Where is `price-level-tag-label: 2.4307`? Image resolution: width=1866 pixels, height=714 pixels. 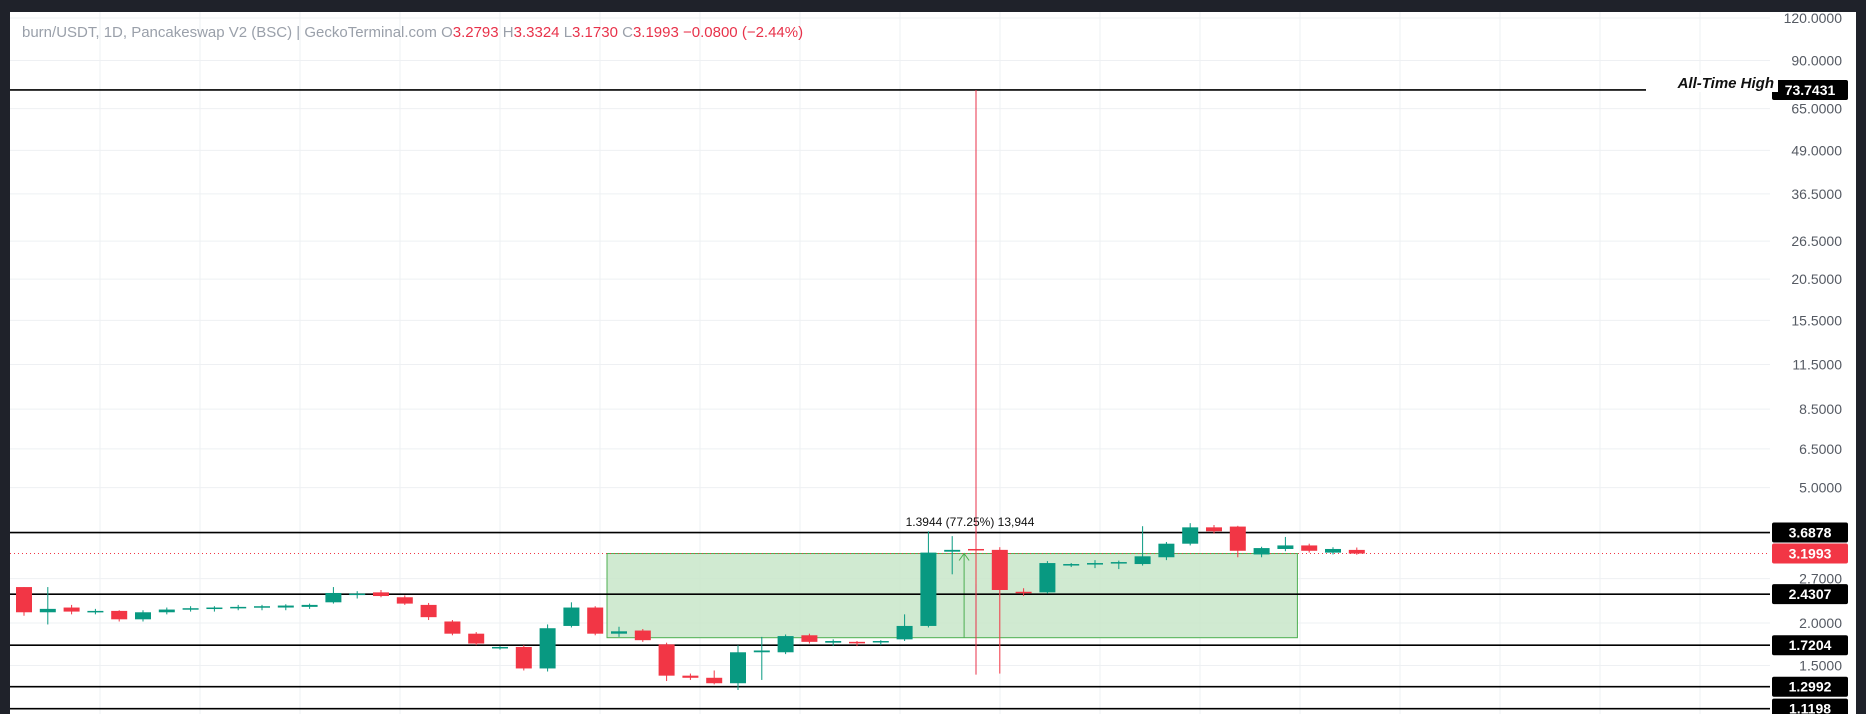 price-level-tag-label: 2.4307 is located at coordinates (1810, 594).